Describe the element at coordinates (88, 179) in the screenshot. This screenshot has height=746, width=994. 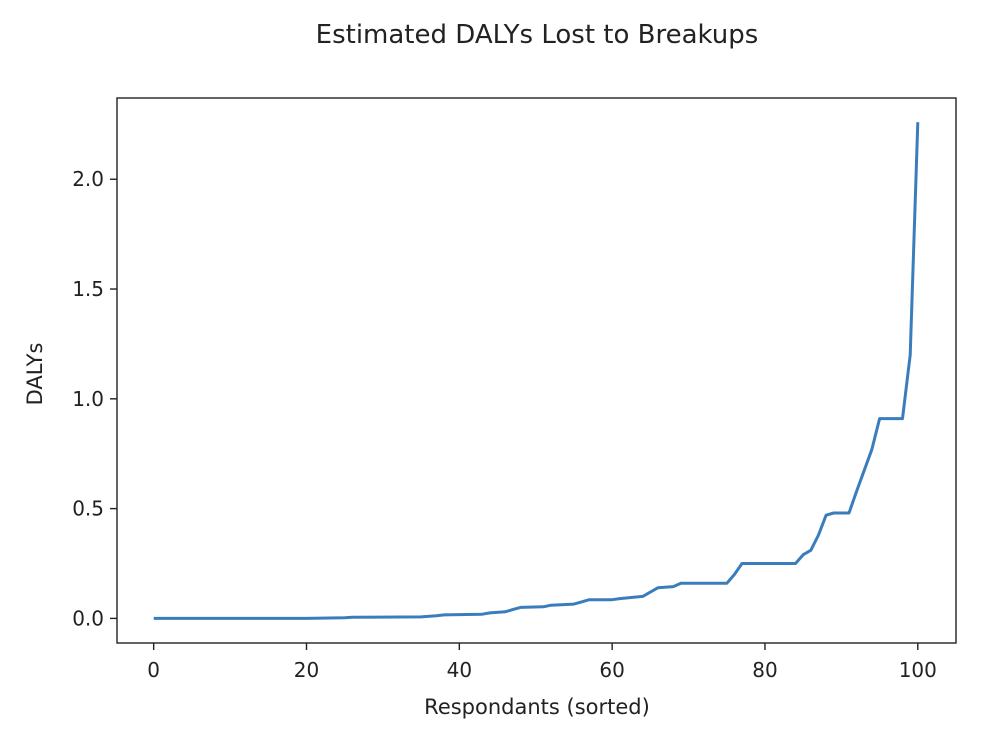
I see `y-tick-label: 2.0` at that location.